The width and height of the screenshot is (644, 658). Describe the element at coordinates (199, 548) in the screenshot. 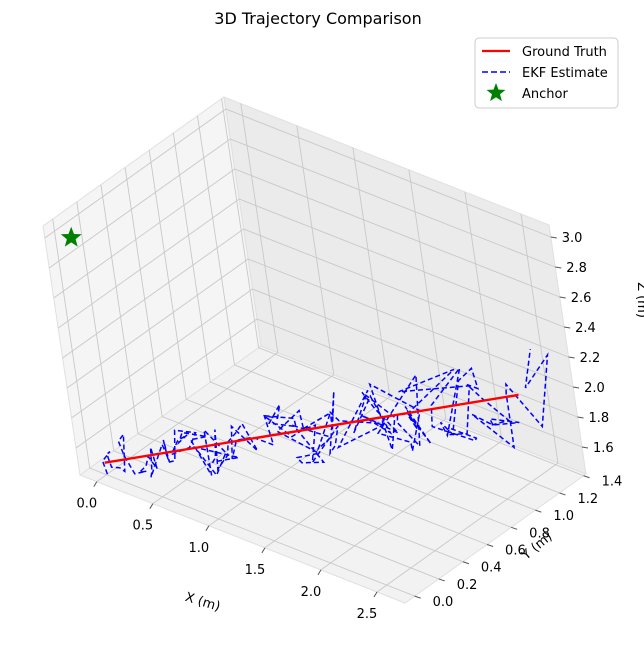

I see `x-tick-label: 1.0` at that location.